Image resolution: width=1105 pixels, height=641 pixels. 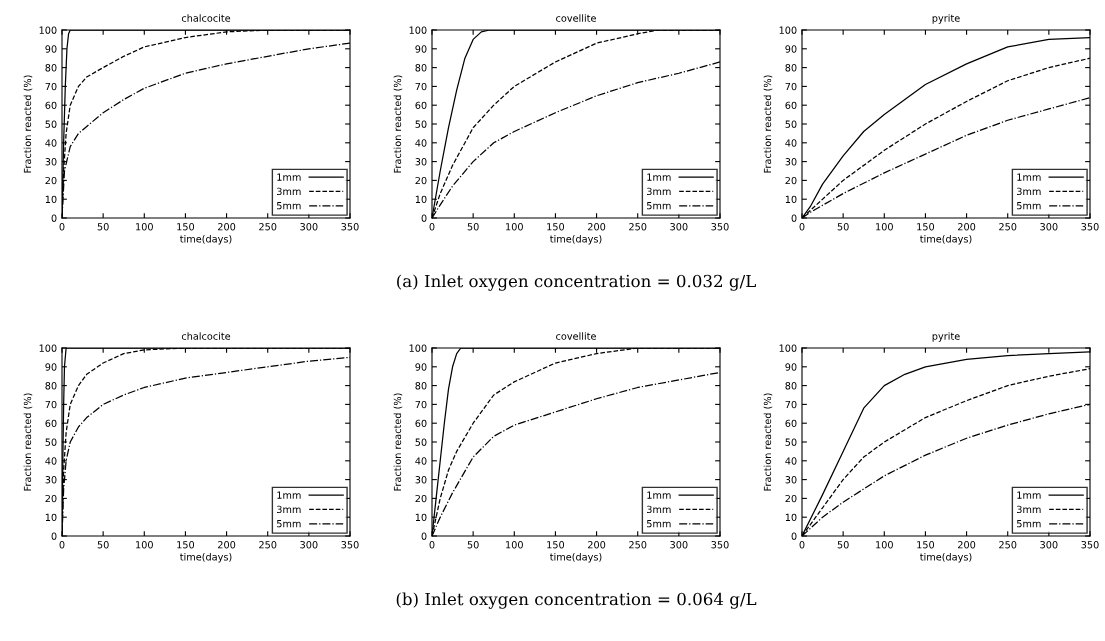 I want to click on chart-title: pyrite, so click(x=946, y=337).